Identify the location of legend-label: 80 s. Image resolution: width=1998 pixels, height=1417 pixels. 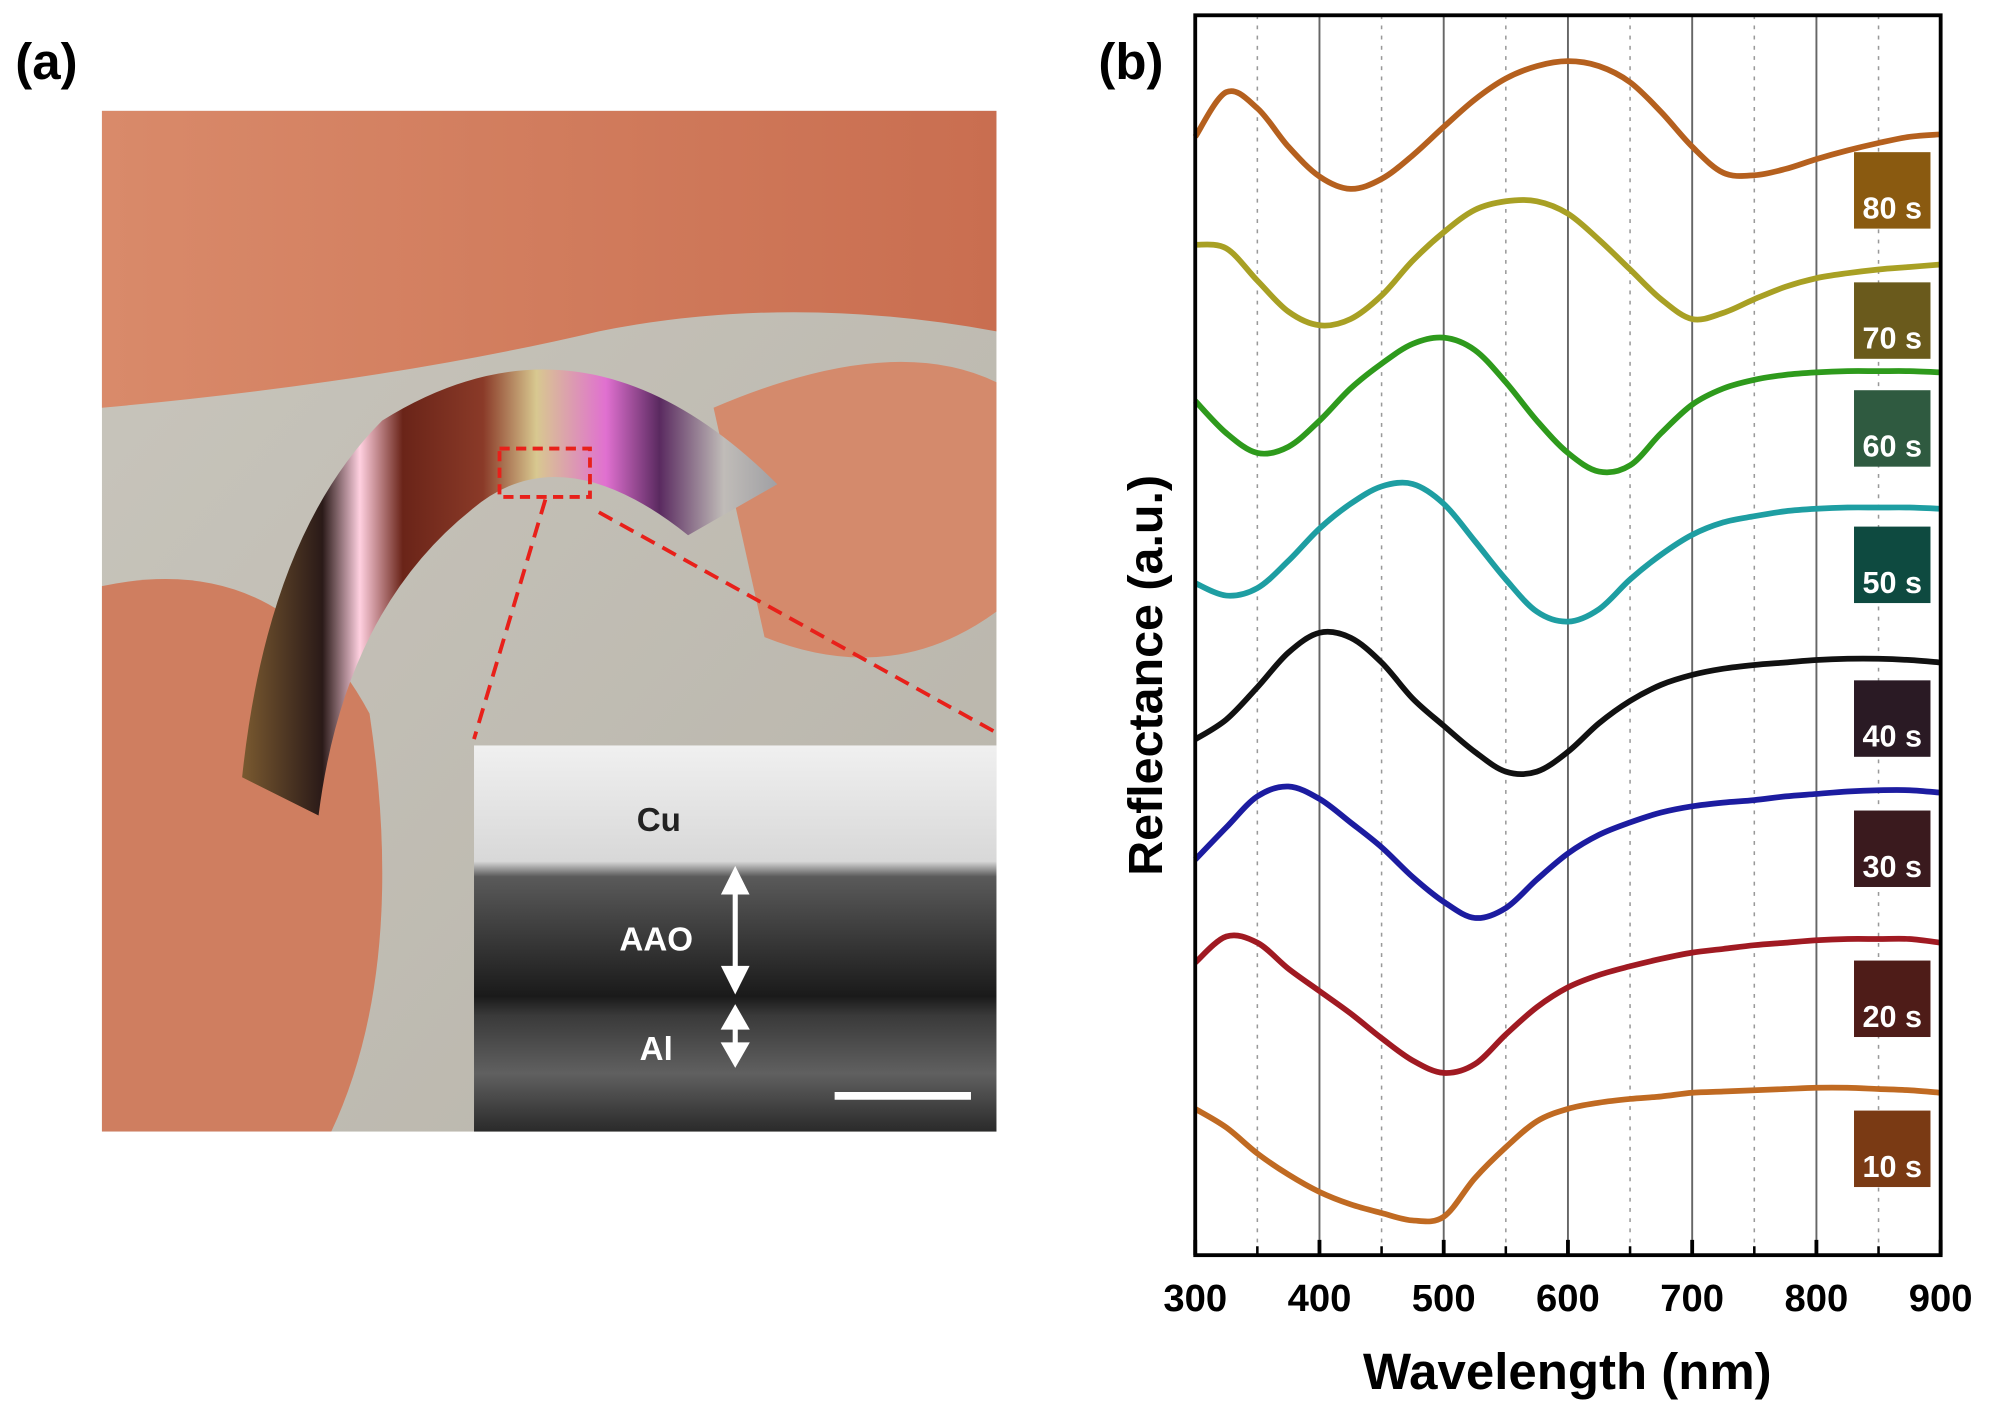
(1892, 208).